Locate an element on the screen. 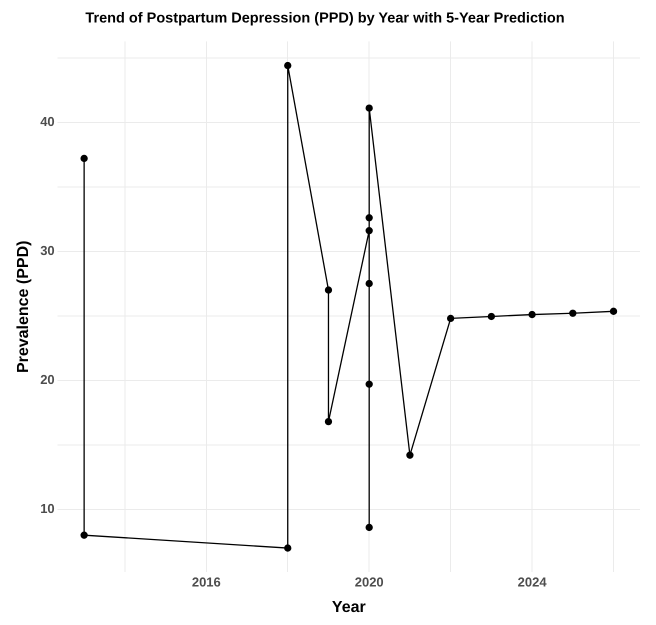 This screenshot has width=656, height=625. y-tick-label: 30 is located at coordinates (47, 250).